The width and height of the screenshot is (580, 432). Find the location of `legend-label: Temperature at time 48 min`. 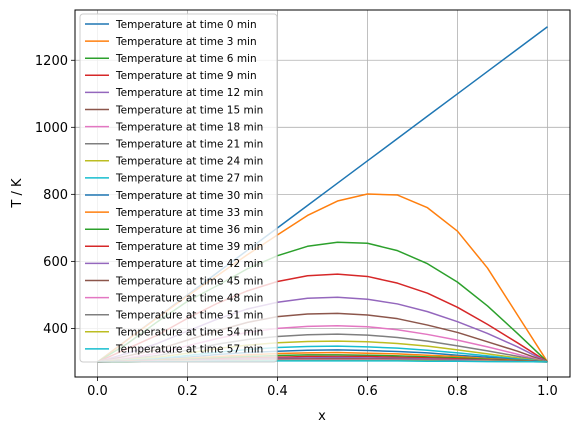

legend-label: Temperature at time 48 min is located at coordinates (189, 298).